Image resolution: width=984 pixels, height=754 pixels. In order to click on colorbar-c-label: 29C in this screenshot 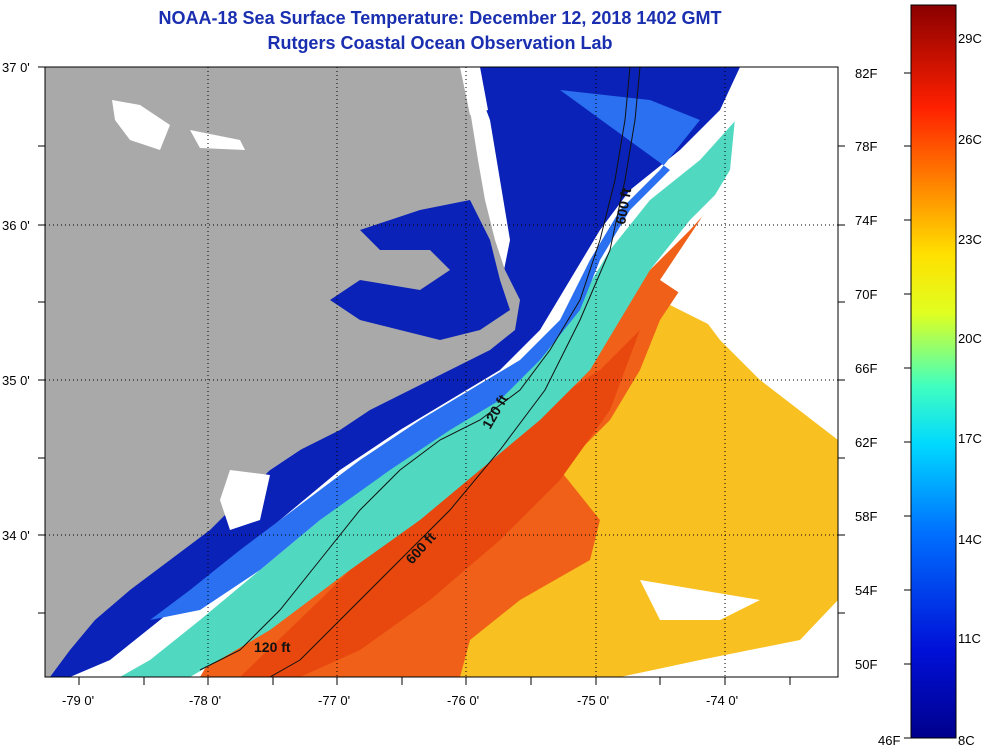, I will do `click(970, 38)`.